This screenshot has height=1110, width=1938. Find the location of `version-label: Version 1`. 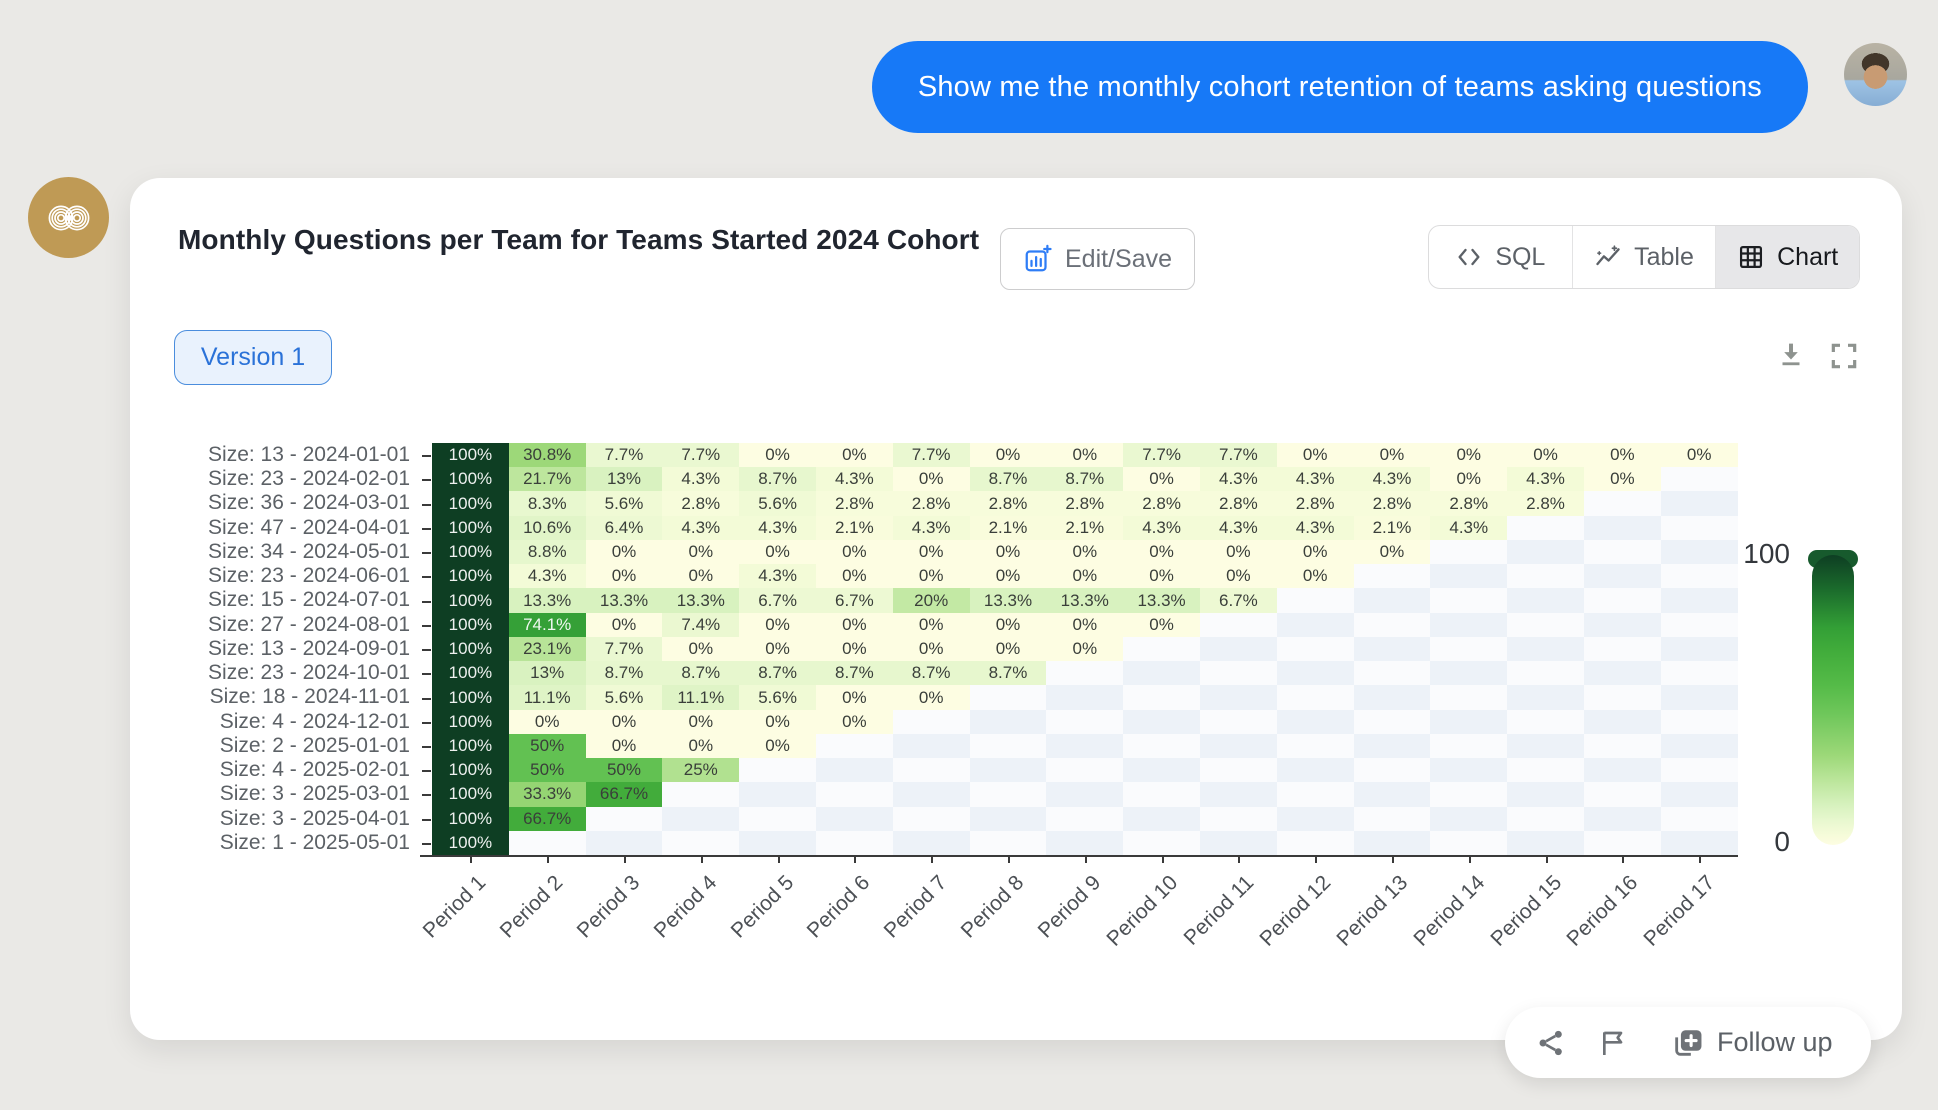

version-label: Version 1 is located at coordinates (253, 357).